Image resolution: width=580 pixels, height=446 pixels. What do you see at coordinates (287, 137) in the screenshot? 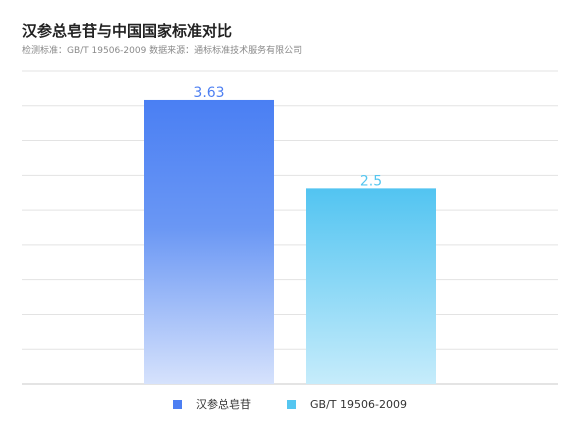
I see `data-labels: 3.63 2.5` at bounding box center [287, 137].